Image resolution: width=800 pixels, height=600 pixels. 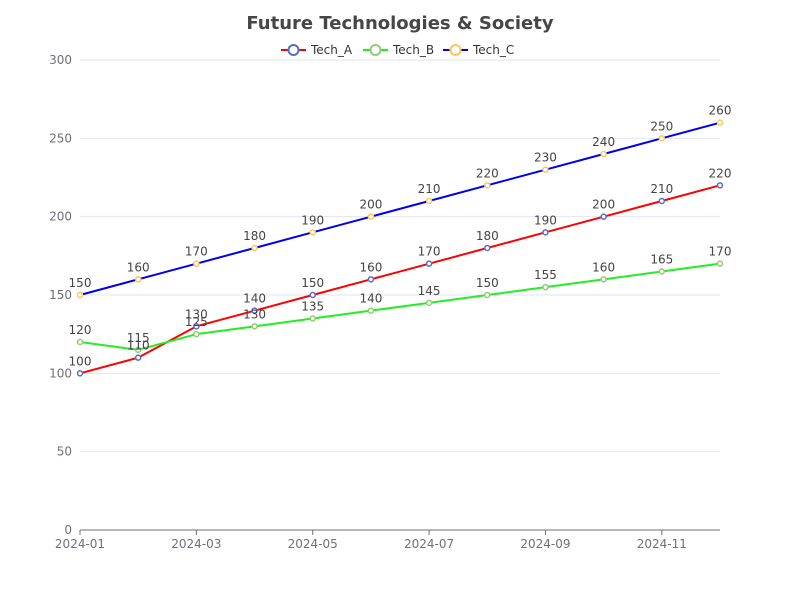 I want to click on data-label: 120, so click(x=80, y=330).